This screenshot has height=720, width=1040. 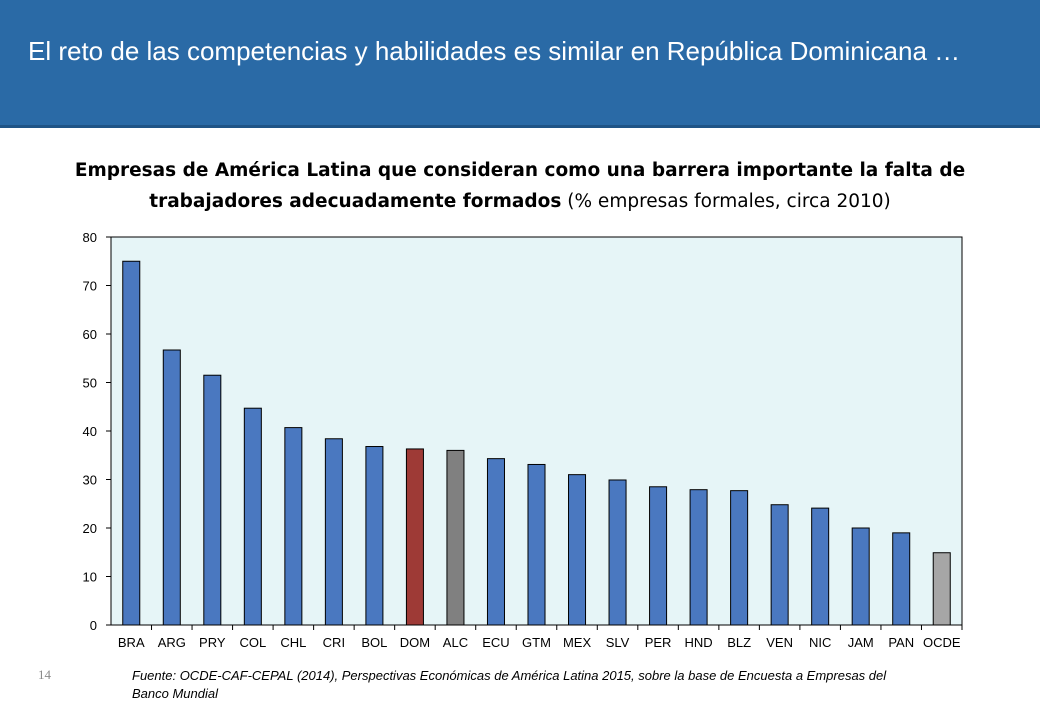 I want to click on bar-slv, so click(x=617, y=552).